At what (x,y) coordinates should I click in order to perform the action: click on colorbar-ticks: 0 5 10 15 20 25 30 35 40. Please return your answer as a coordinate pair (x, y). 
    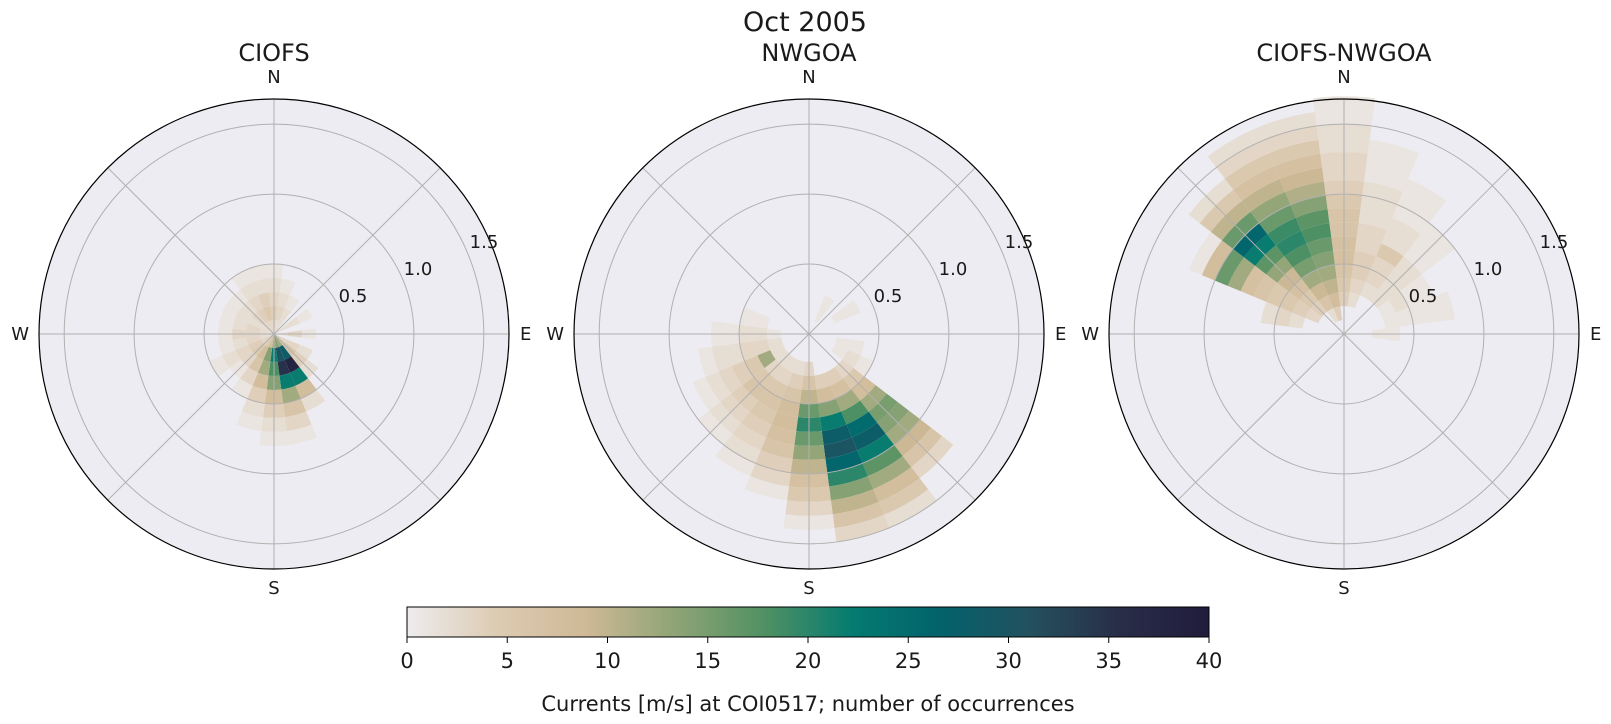
    Looking at the image, I should click on (811, 655).